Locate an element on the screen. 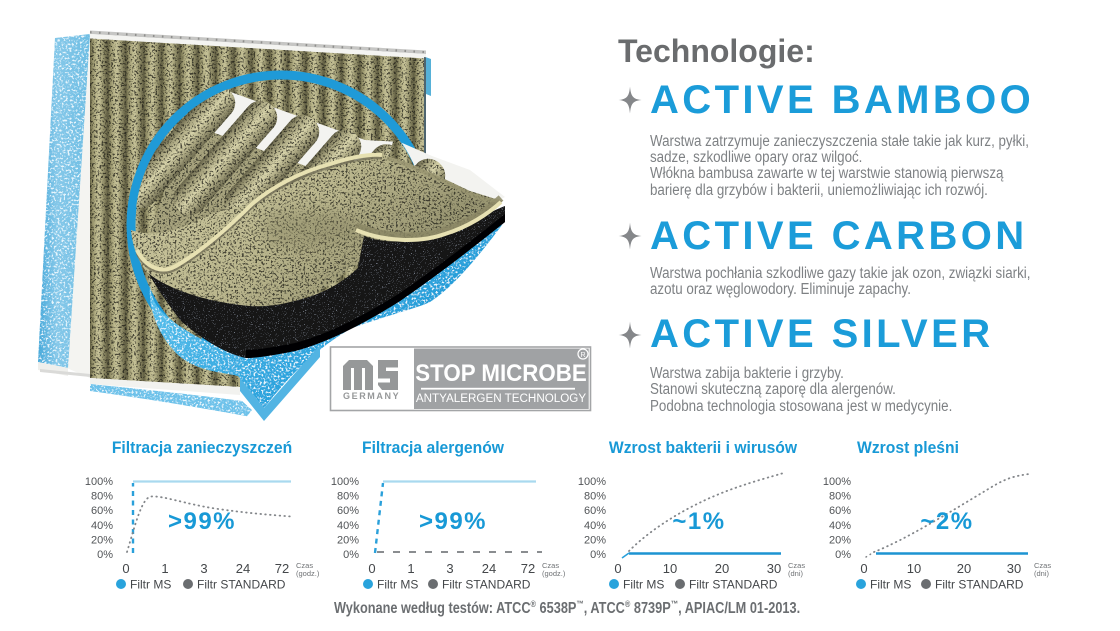 This screenshot has height=631, width=1120. svg-text: ~2% is located at coordinates (946, 521).